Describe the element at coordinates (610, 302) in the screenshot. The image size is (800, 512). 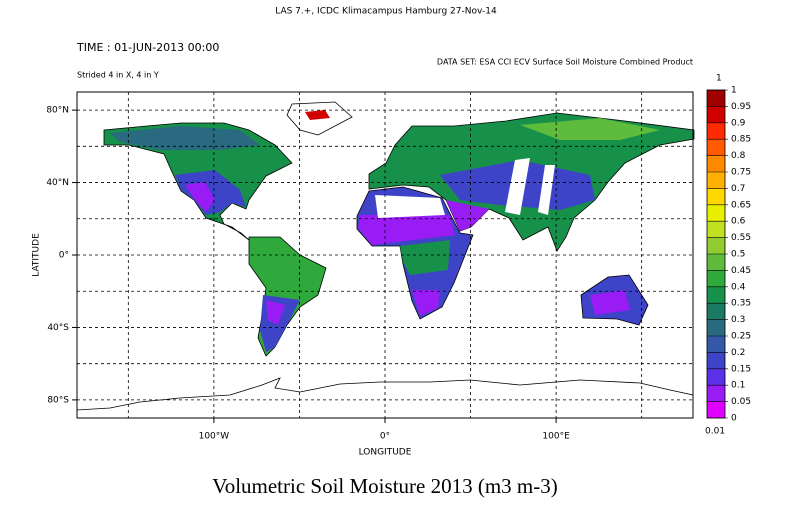
I see `australia-arid` at that location.